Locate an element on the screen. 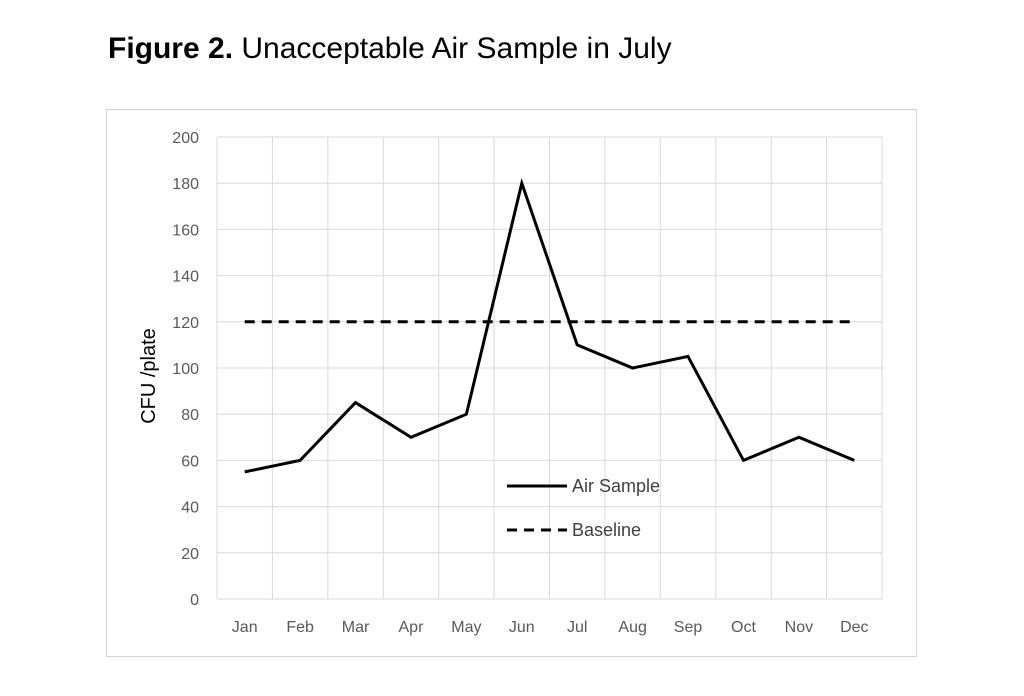  y-tick-label: 100 is located at coordinates (185, 369).